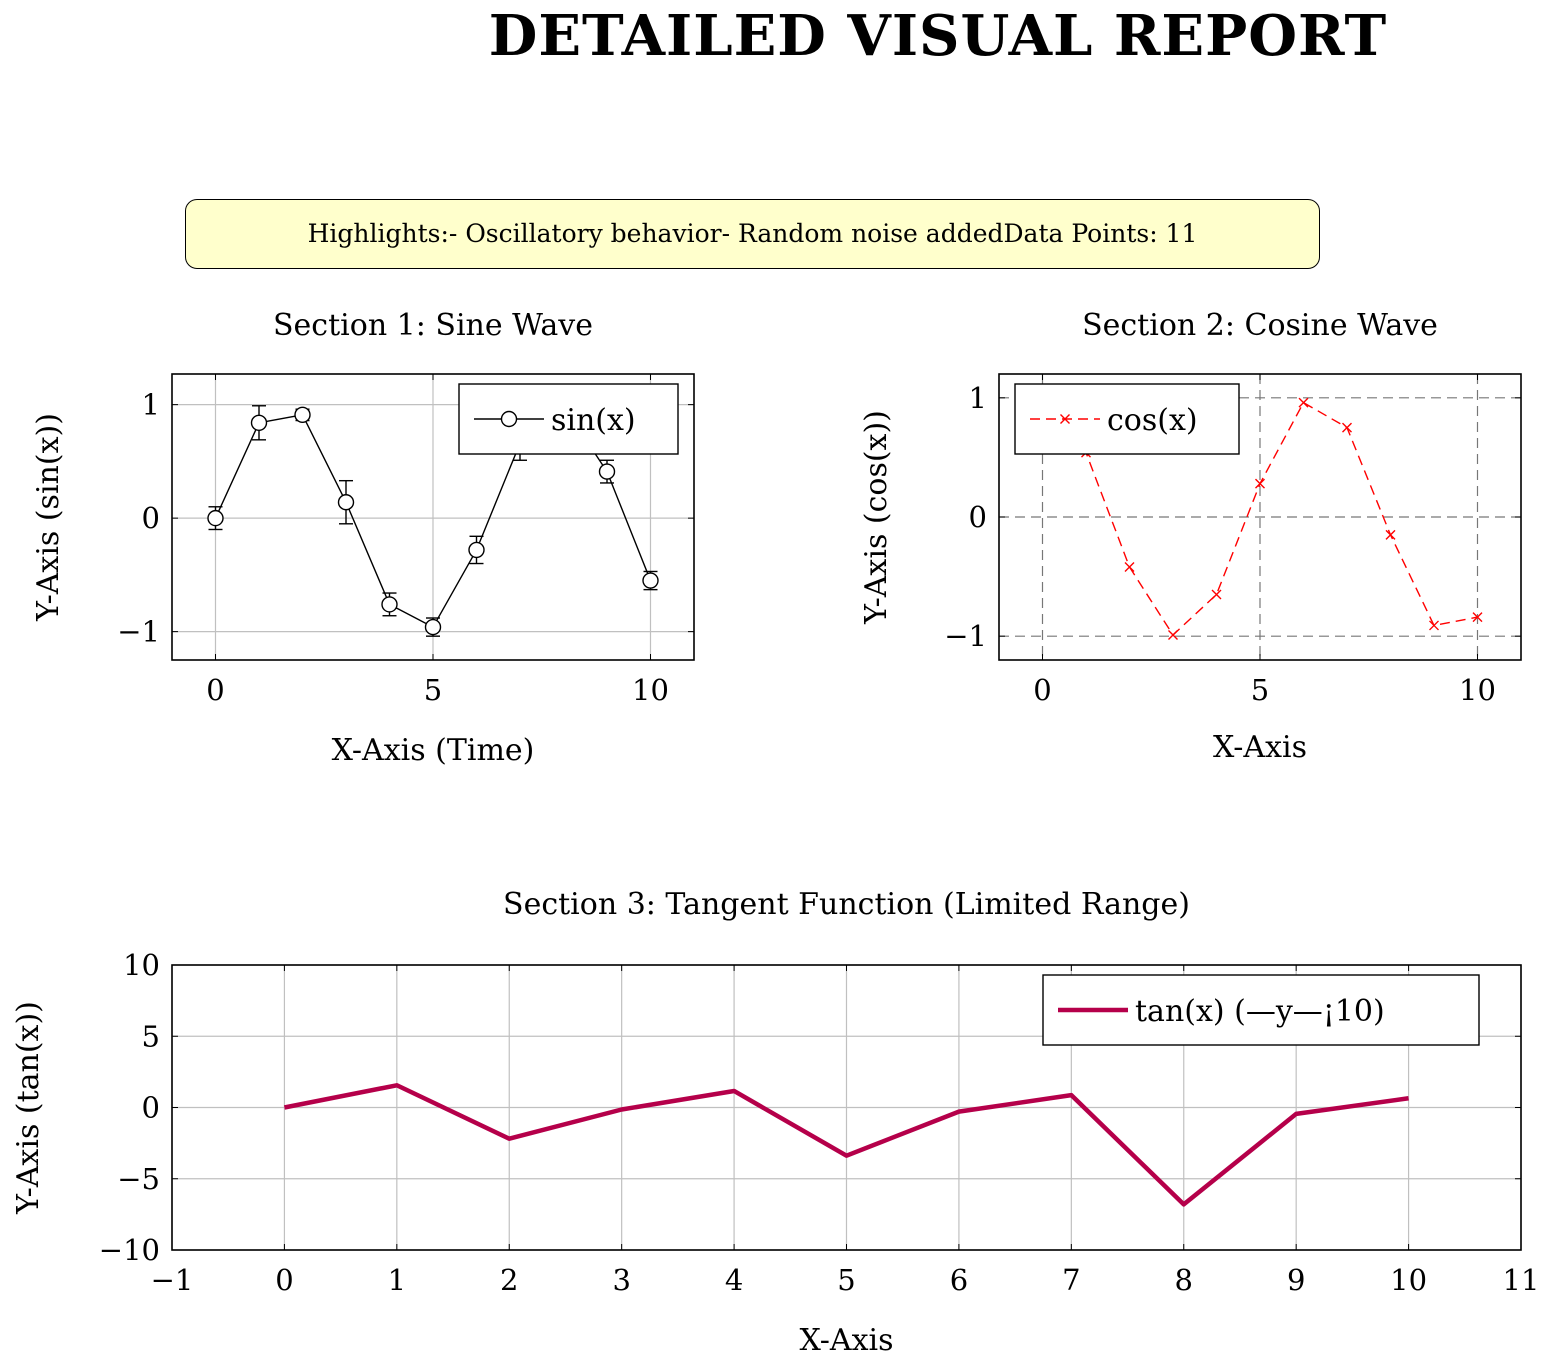  What do you see at coordinates (433, 325) in the screenshot?
I see `chart-title: Section 1: Sine Wave` at bounding box center [433, 325].